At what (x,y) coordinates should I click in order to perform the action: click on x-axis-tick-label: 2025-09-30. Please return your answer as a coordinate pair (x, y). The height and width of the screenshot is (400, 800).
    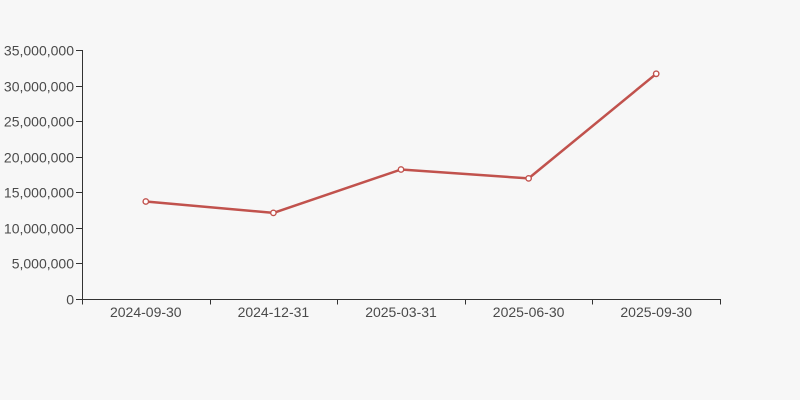
    Looking at the image, I should click on (656, 312).